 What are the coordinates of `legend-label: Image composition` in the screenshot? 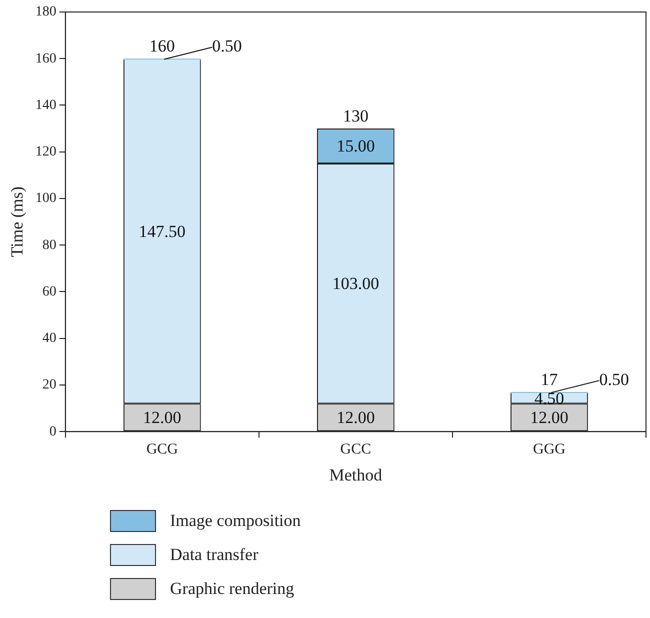 It's located at (235, 521).